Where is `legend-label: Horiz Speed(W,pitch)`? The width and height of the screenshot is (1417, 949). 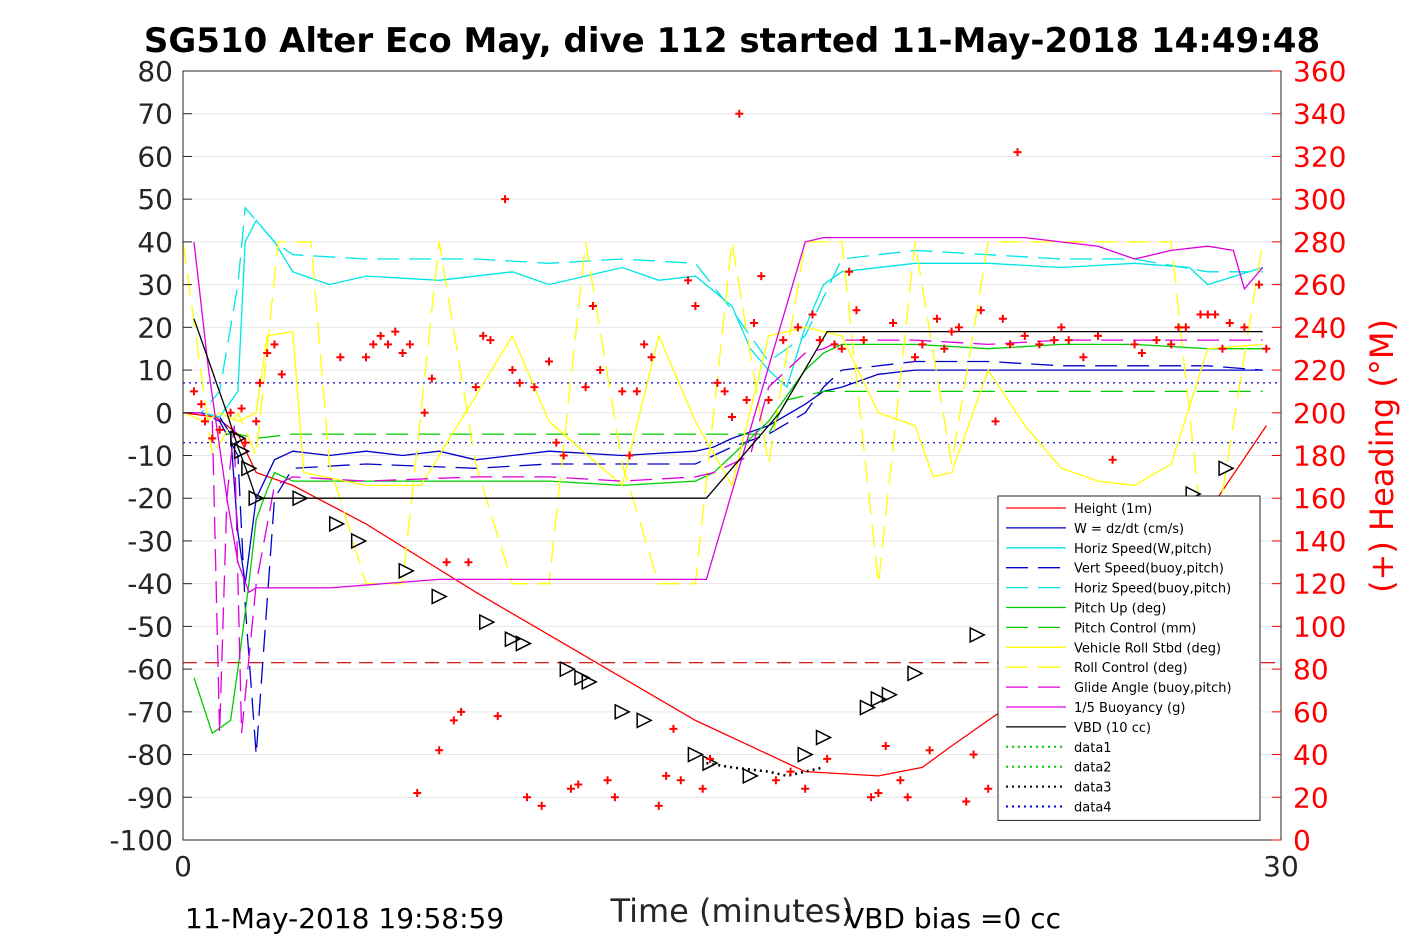 legend-label: Horiz Speed(W,pitch) is located at coordinates (1143, 549).